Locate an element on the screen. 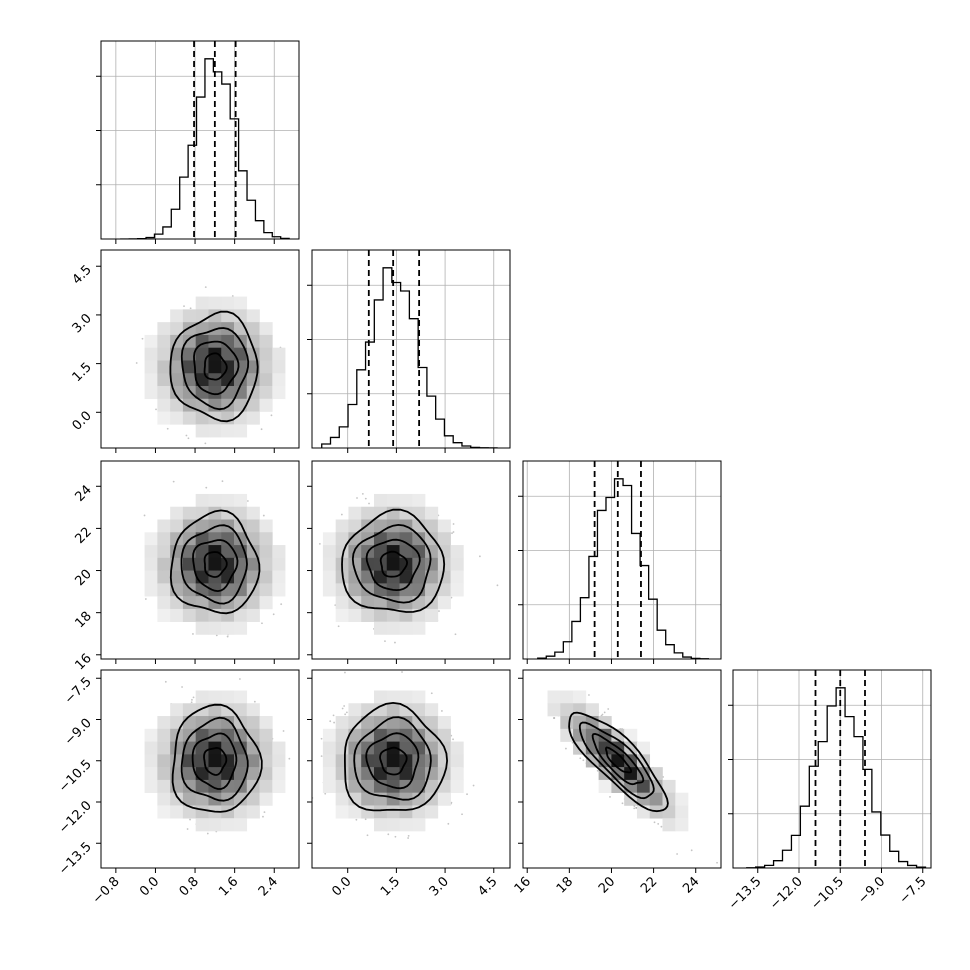  y-tick-label: 1.5 is located at coordinates (82, 372).